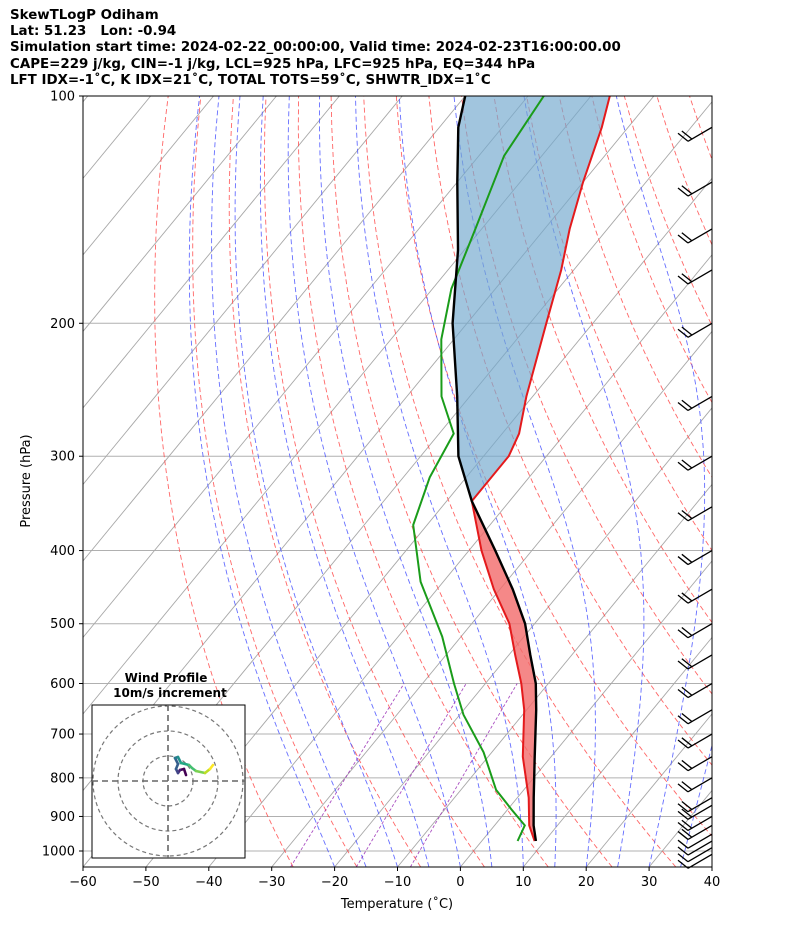 Image resolution: width=794 pixels, height=937 pixels. What do you see at coordinates (531, 299) in the screenshot?
I see `cape-shaded-area` at bounding box center [531, 299].